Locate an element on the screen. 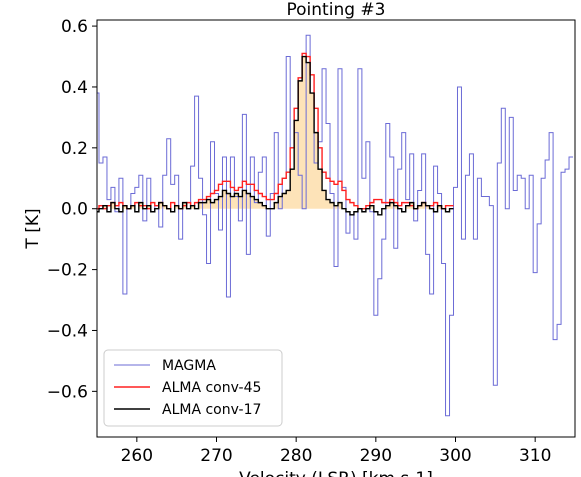  legend-label: ALMA conv-17 is located at coordinates (211, 410).